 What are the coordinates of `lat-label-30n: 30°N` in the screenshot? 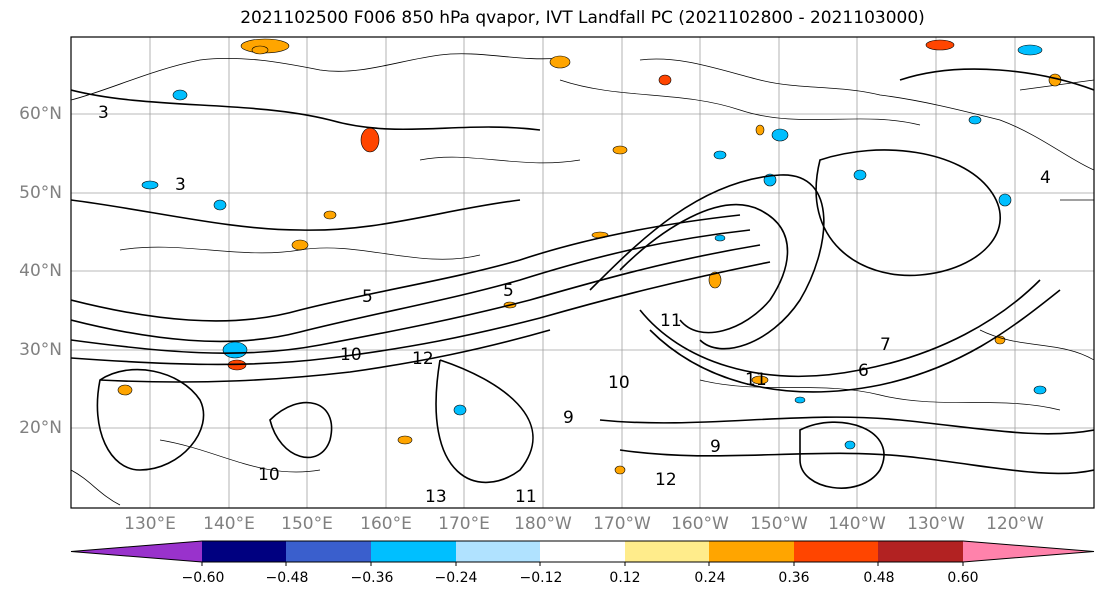 It's located at (40, 350).